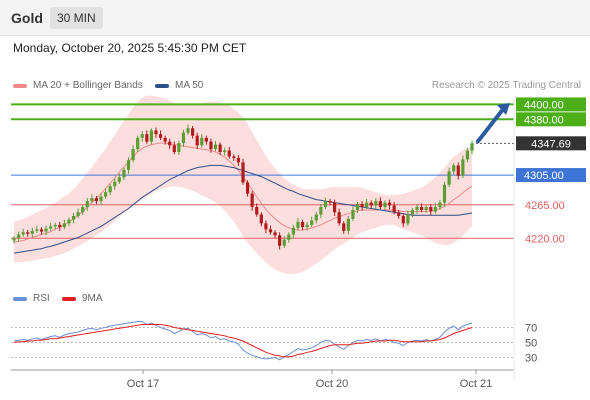 This screenshot has height=400, width=590. Describe the element at coordinates (544, 105) in the screenshot. I see `resistance-label: 4400.00` at that location.